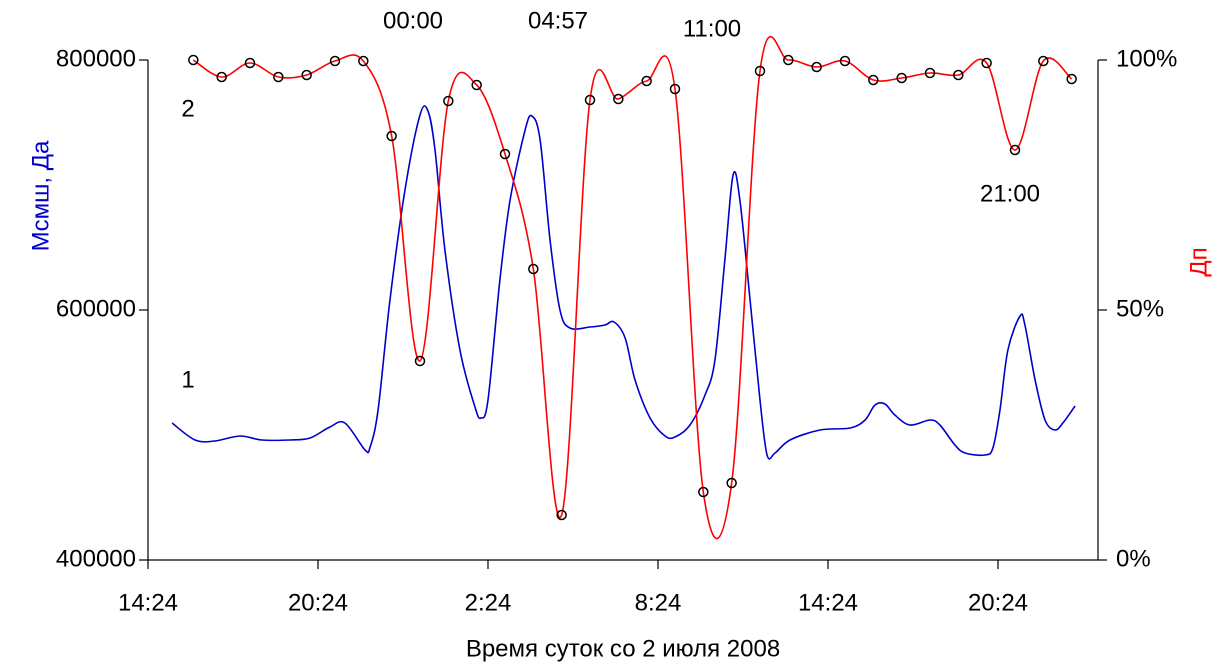 This screenshot has height=668, width=1213. Describe the element at coordinates (96, 558) in the screenshot. I see `y-tick-label: 400000` at that location.